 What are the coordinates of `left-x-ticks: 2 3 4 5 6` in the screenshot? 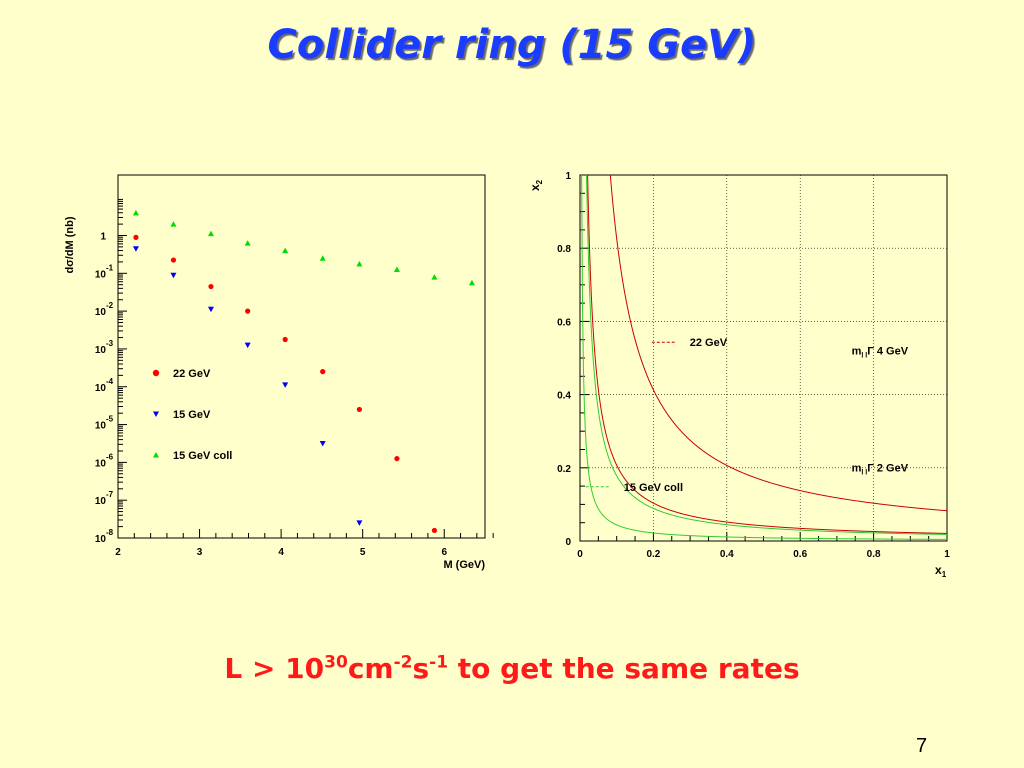 It's located at (304, 543).